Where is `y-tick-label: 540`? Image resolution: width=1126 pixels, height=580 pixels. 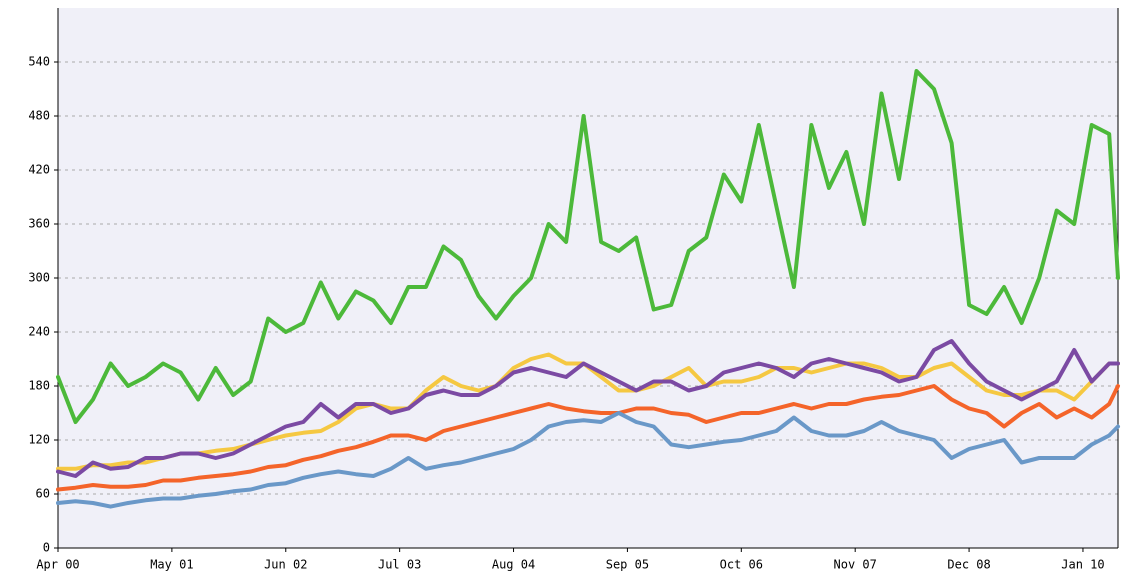
y-tick-label: 540 is located at coordinates (39, 62).